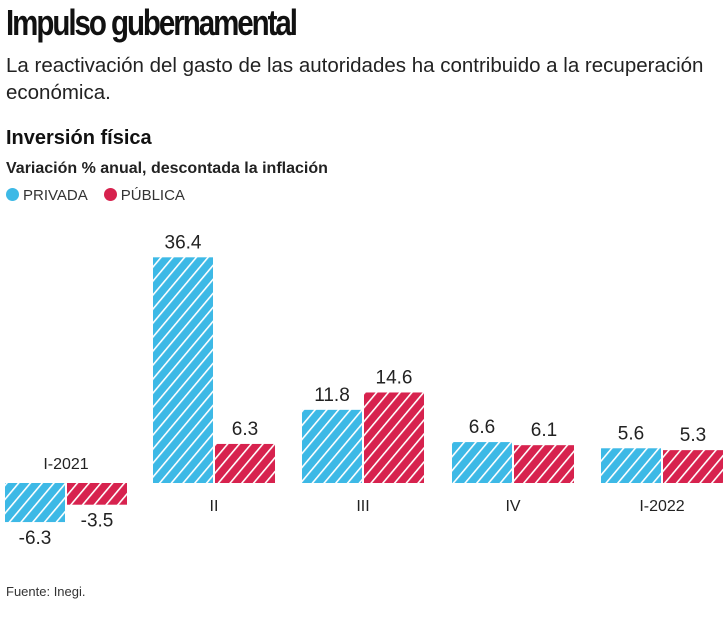 The width and height of the screenshot is (726, 620). I want to click on data-label: -3.5, so click(97, 521).